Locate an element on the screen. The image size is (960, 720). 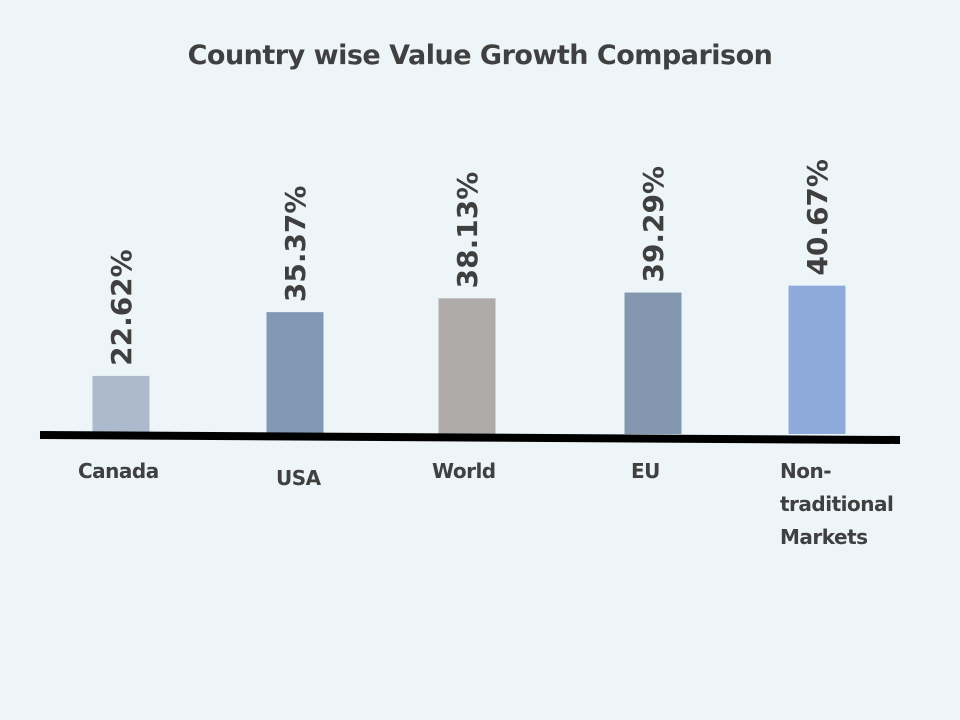
category-label: World is located at coordinates (464, 471).